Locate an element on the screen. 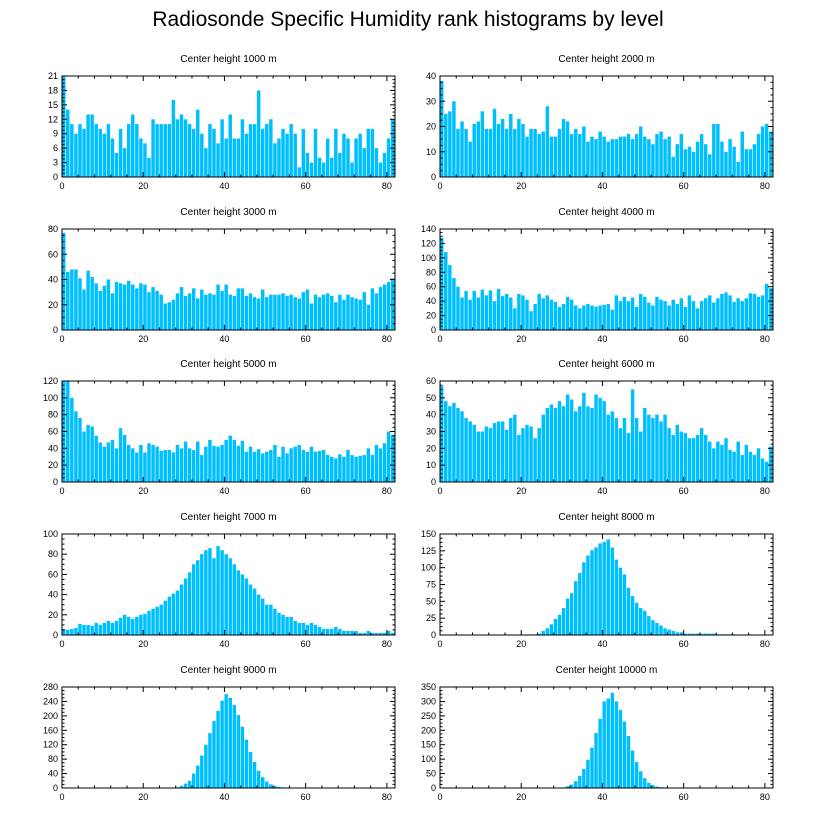 This screenshot has width=816, height=824. x-tick-label: 40 is located at coordinates (602, 186).